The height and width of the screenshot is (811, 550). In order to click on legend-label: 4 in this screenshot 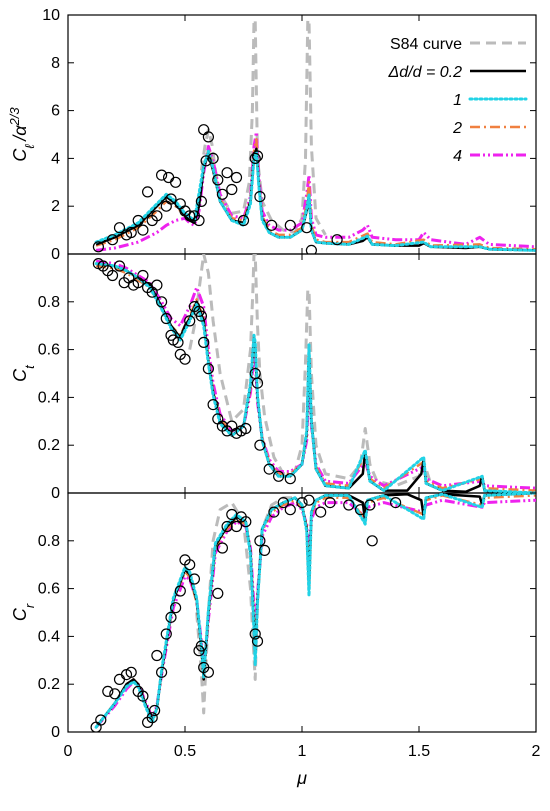, I will do `click(457, 156)`.